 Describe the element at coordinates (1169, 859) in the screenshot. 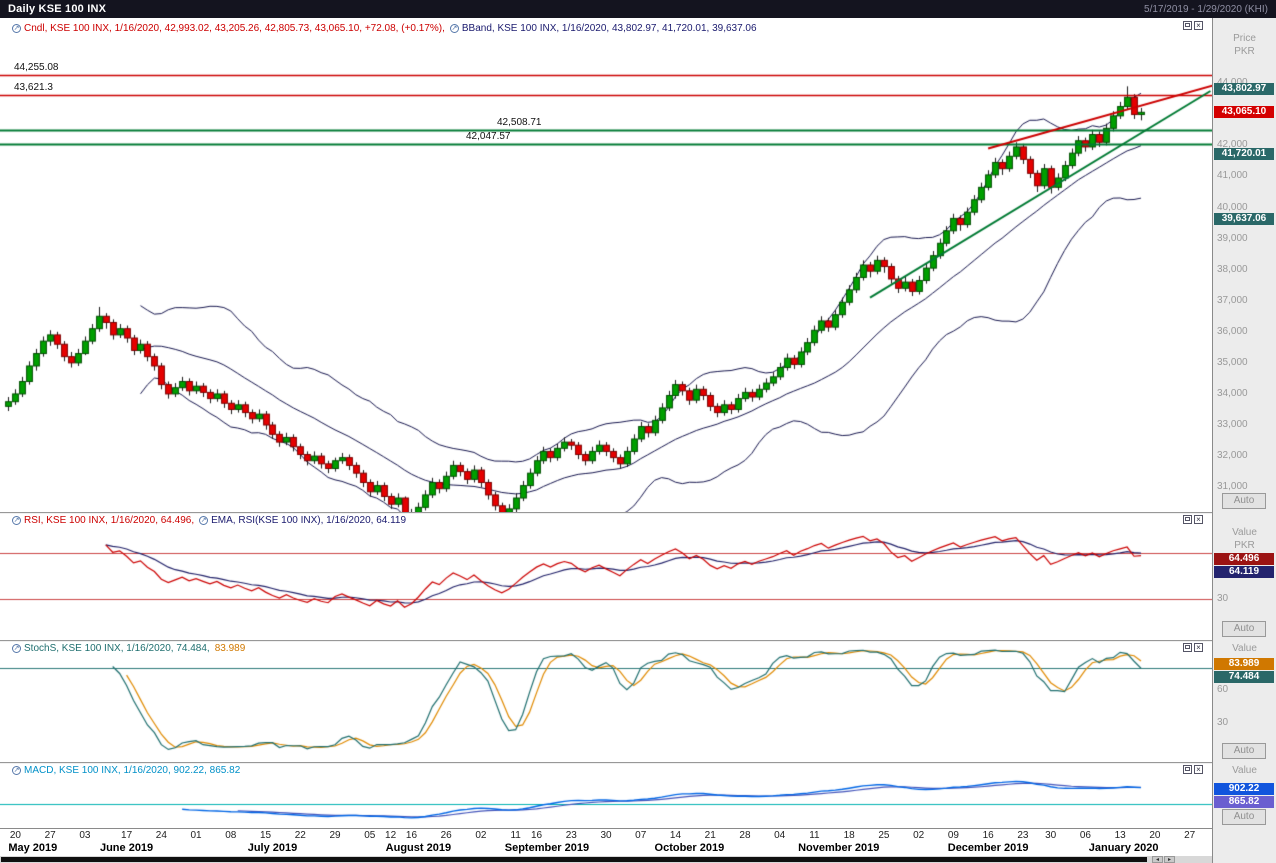

I see `scroll-right-button: ▸` at that location.